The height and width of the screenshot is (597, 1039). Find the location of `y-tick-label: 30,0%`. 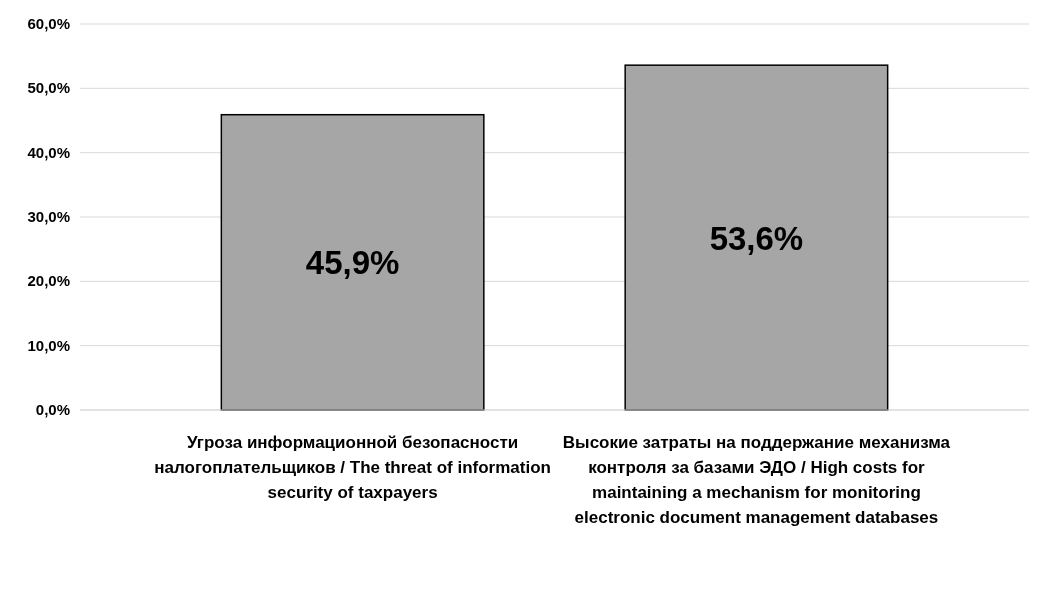

y-tick-label: 30,0% is located at coordinates (48, 216).